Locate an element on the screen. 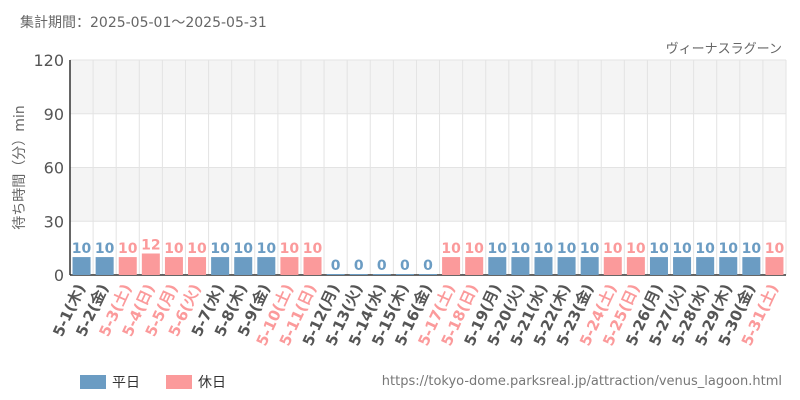  legend-swatch-weekday is located at coordinates (93, 382).